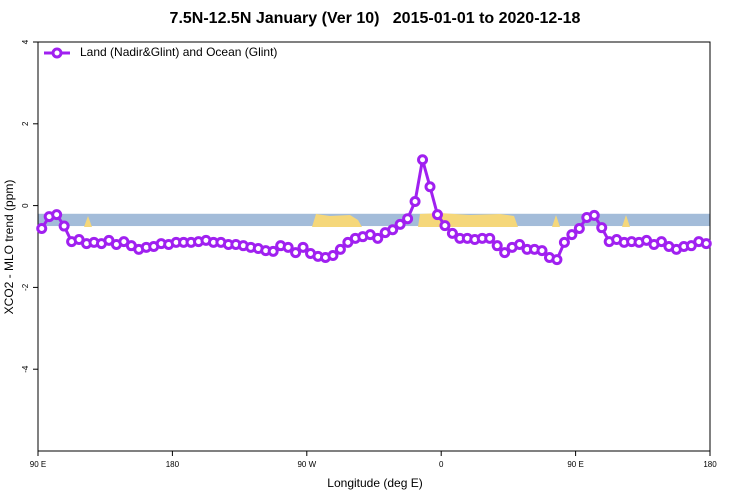  I want to click on band-layer, so click(374, 220).